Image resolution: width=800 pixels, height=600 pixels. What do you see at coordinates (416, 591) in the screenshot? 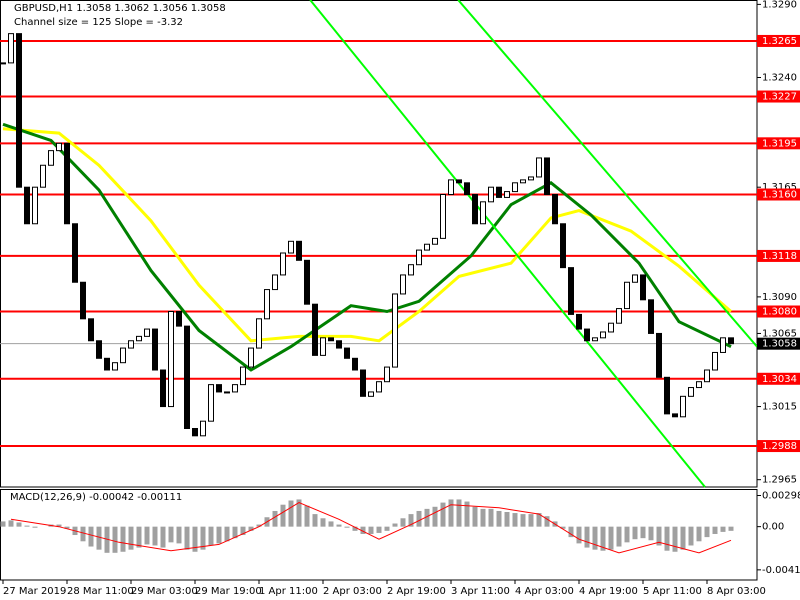
I see `x-tick-label: 2 Apr 19:00` at bounding box center [416, 591].